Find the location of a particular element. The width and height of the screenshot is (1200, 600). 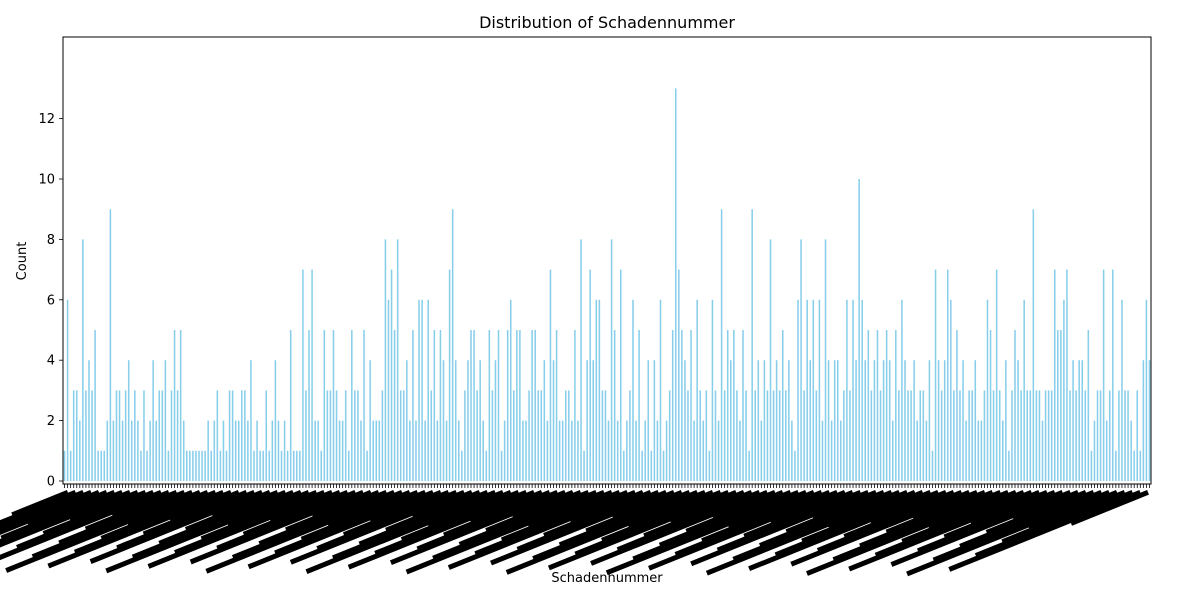

y-tick-label: 8 is located at coordinates (51, 240).